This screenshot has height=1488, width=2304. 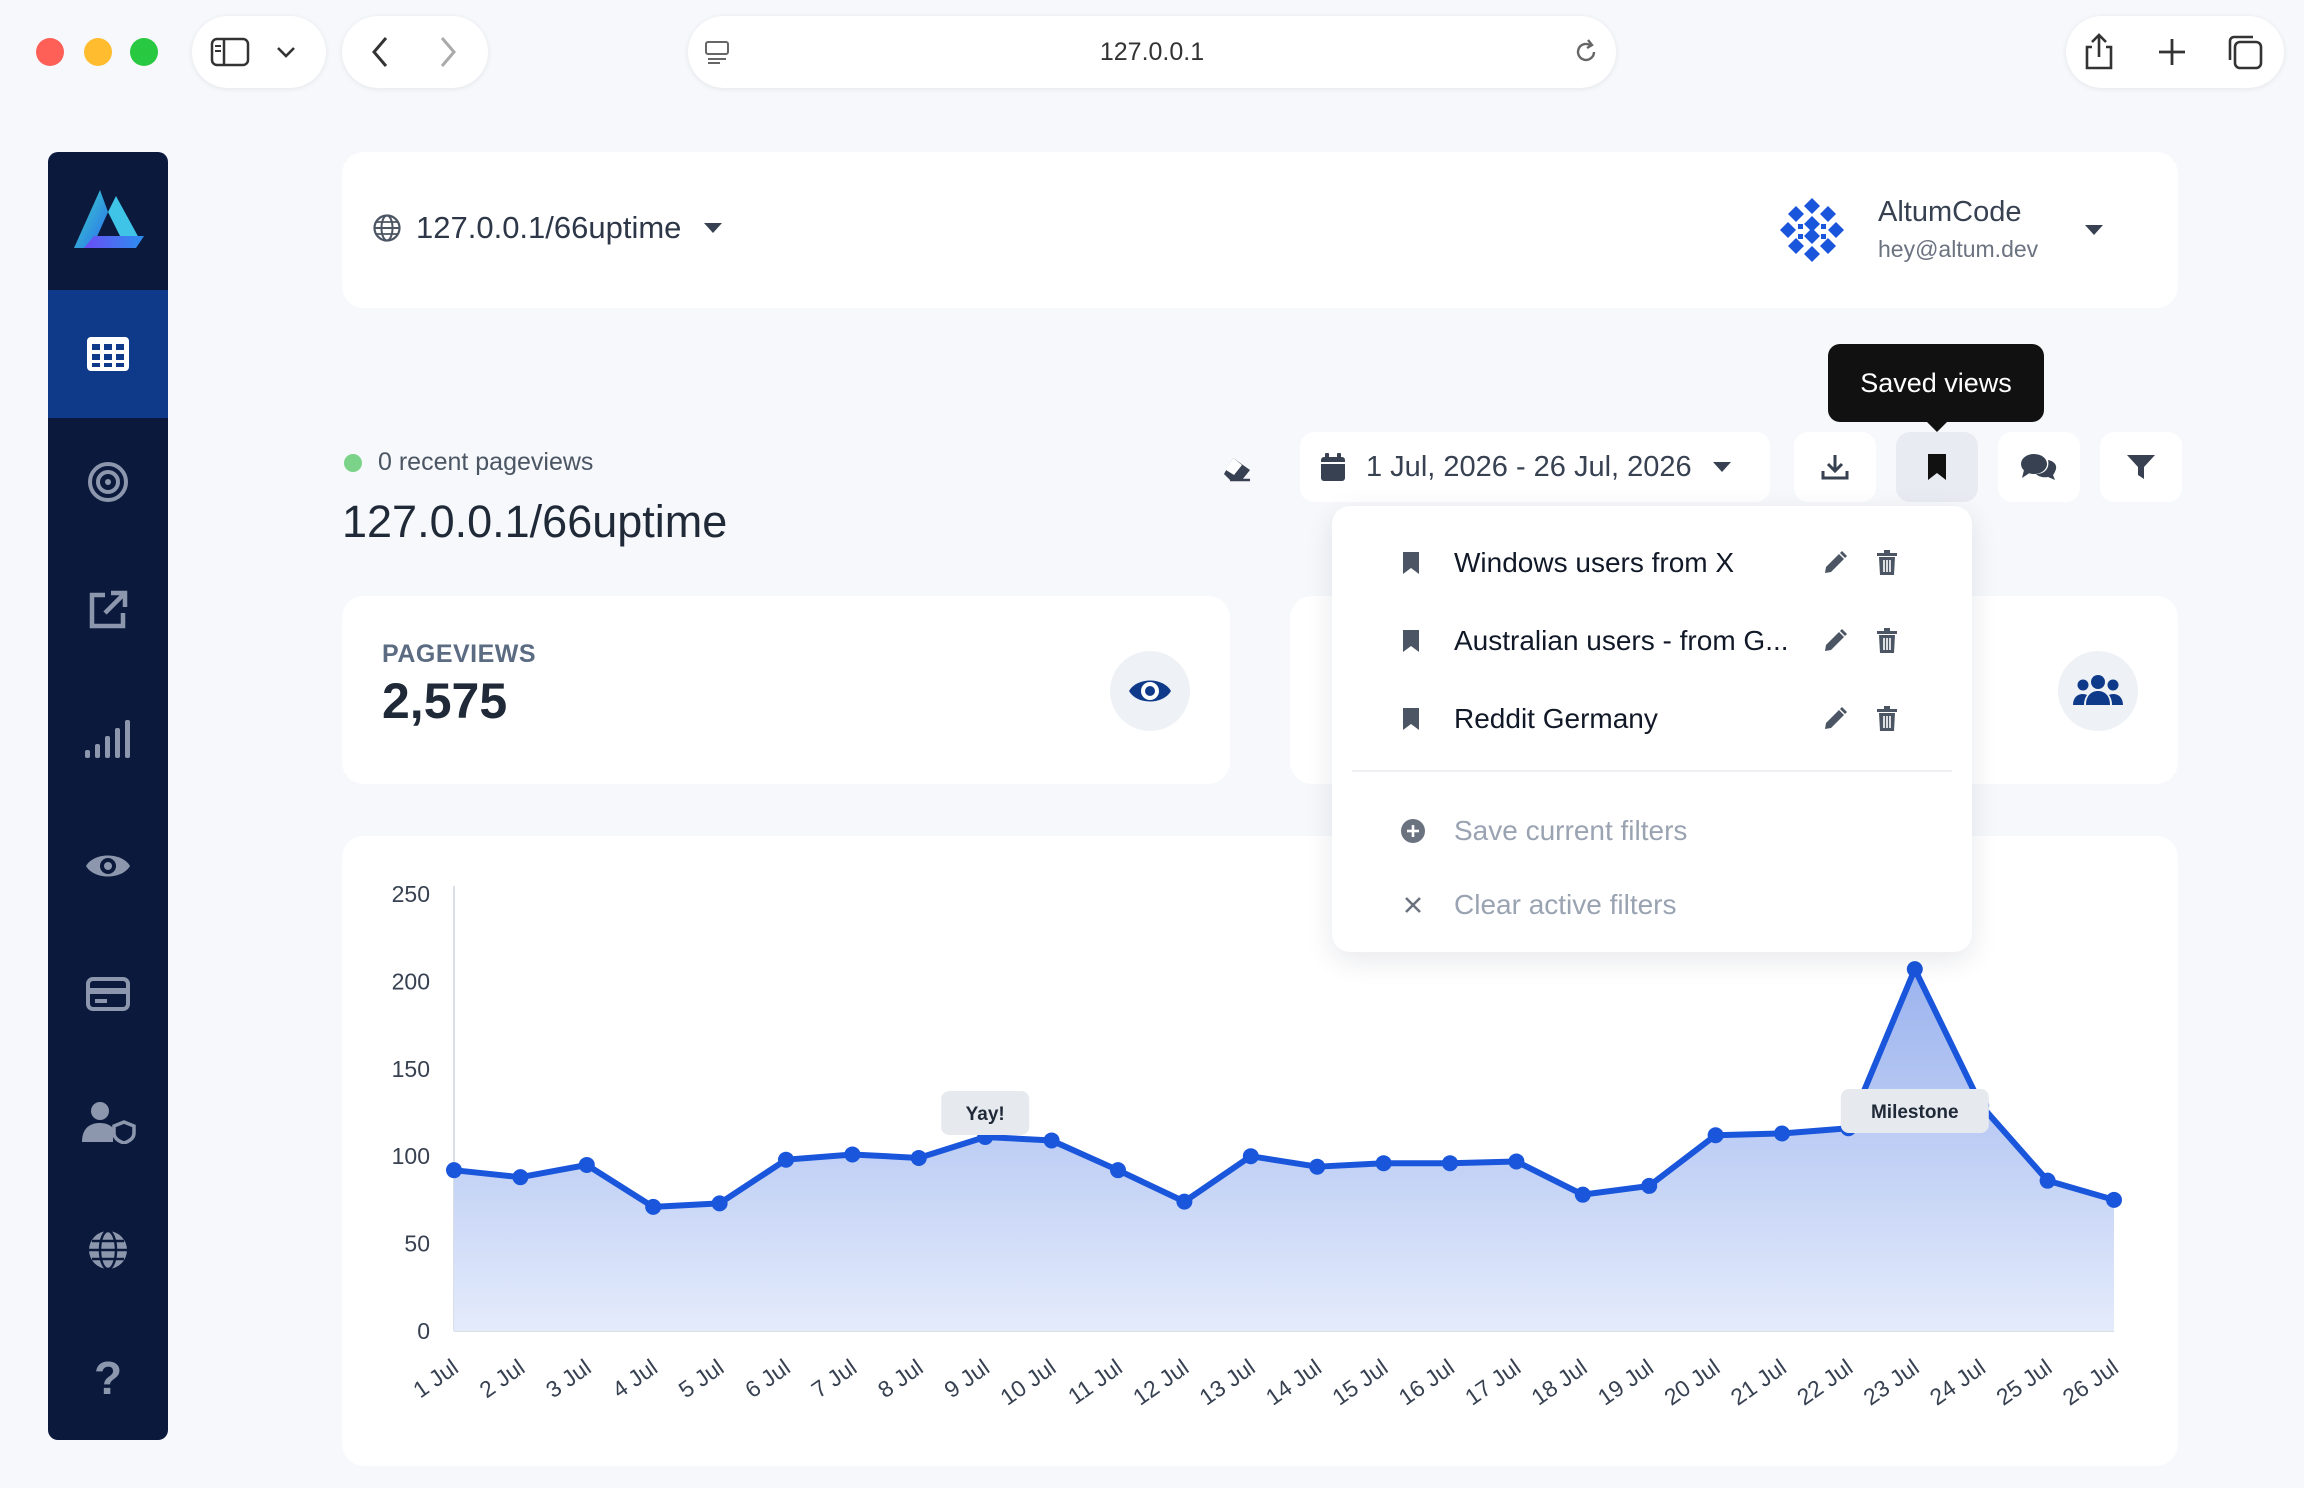 I want to click on sidebar-item-visitors, so click(x=108, y=866).